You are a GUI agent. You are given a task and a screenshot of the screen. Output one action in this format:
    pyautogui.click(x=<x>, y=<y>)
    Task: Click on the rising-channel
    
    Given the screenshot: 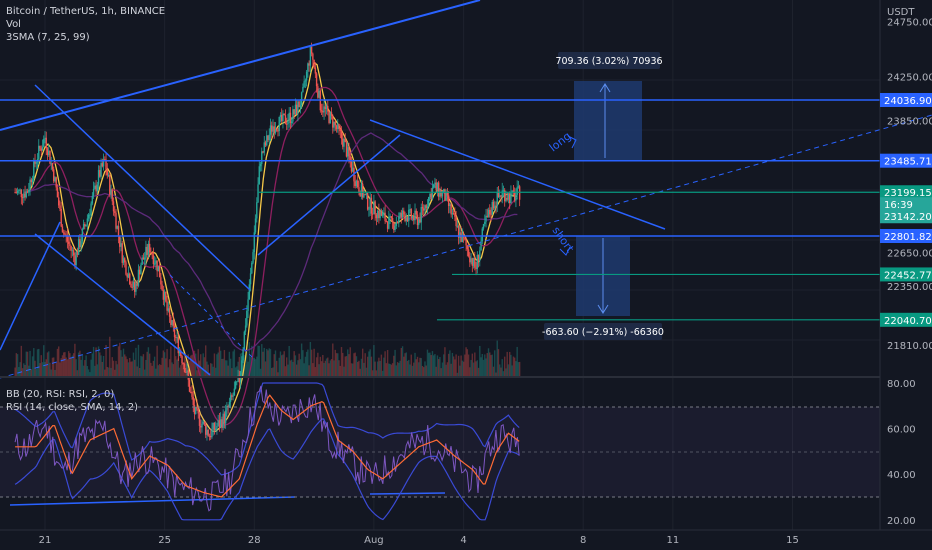 What is the action you would take?
    pyautogui.click(x=329, y=195)
    